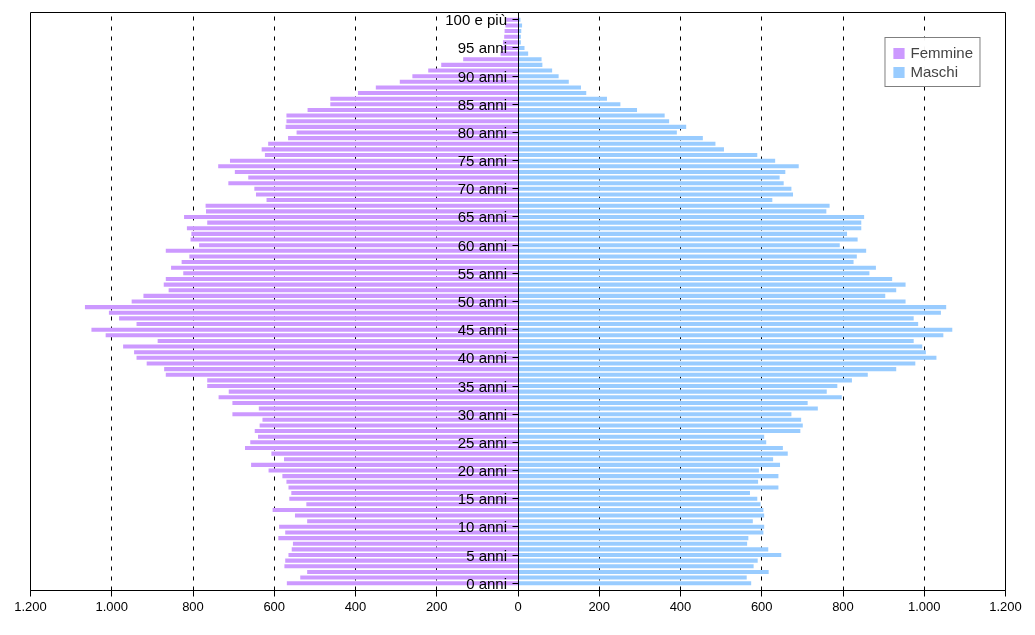  I want to click on y-tick-label: 35 anni, so click(482, 386).